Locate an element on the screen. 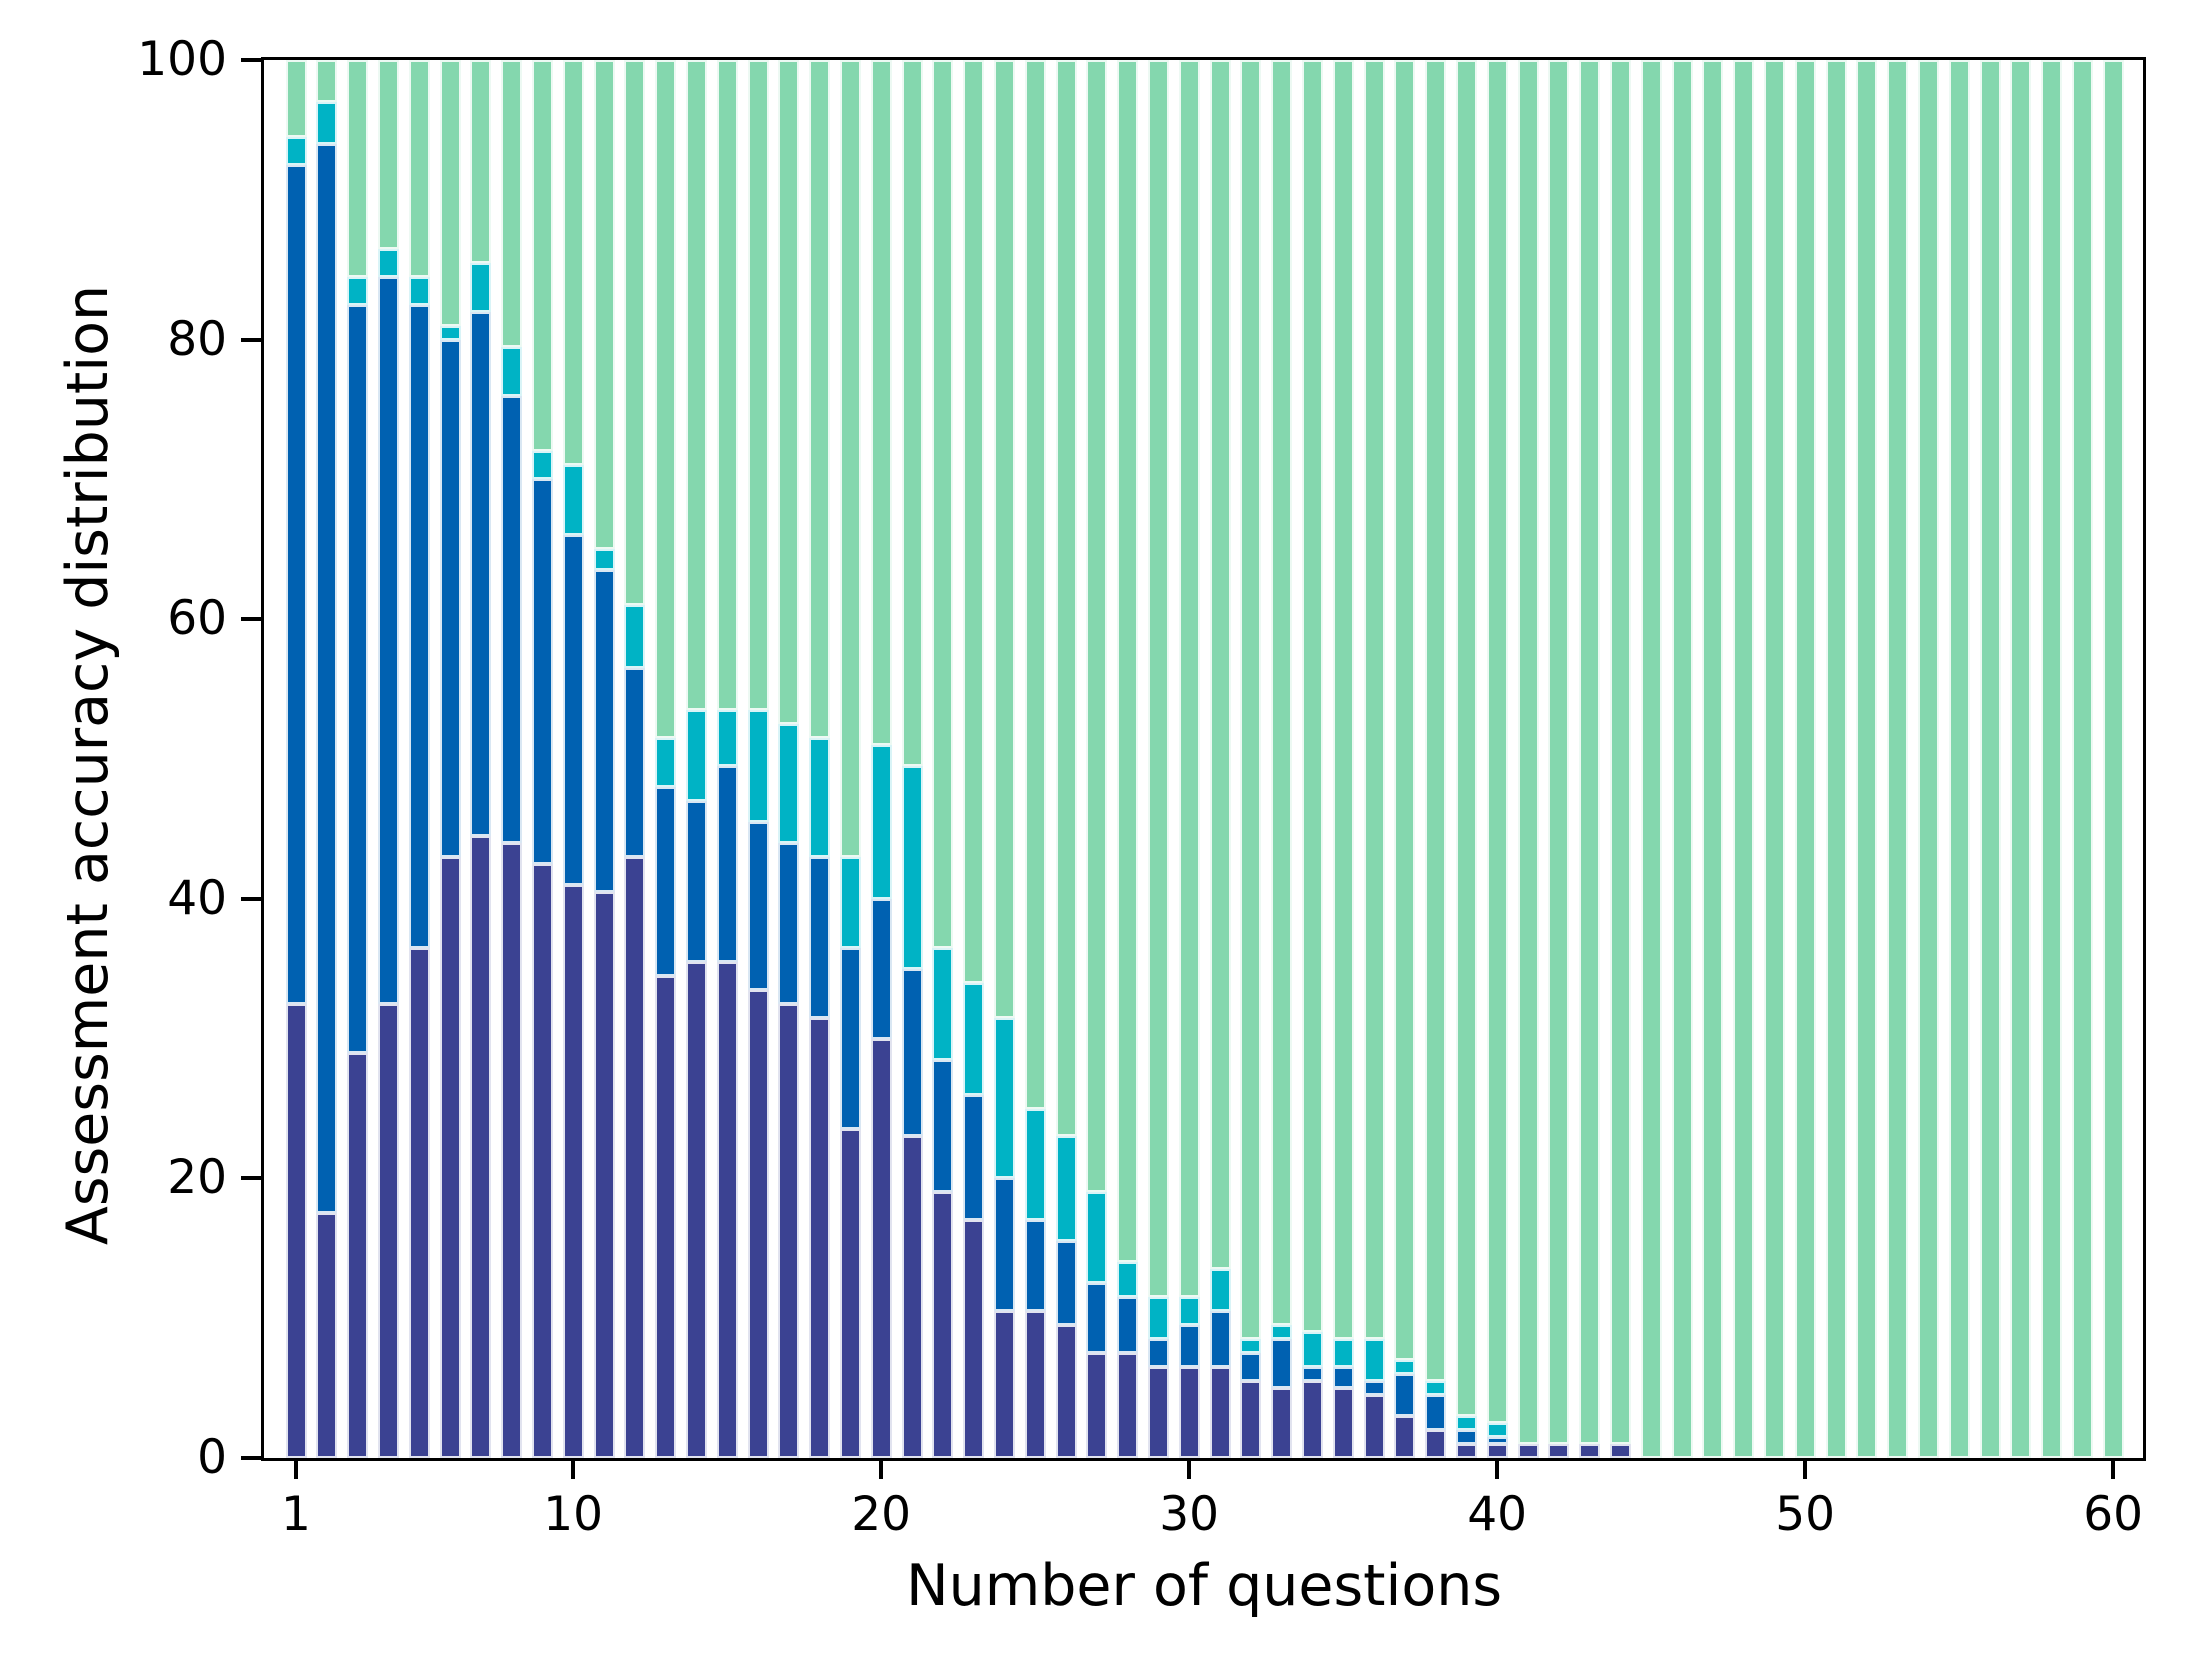 This screenshot has width=2197, height=1666. stacked-bar-q48 is located at coordinates (1744, 759).